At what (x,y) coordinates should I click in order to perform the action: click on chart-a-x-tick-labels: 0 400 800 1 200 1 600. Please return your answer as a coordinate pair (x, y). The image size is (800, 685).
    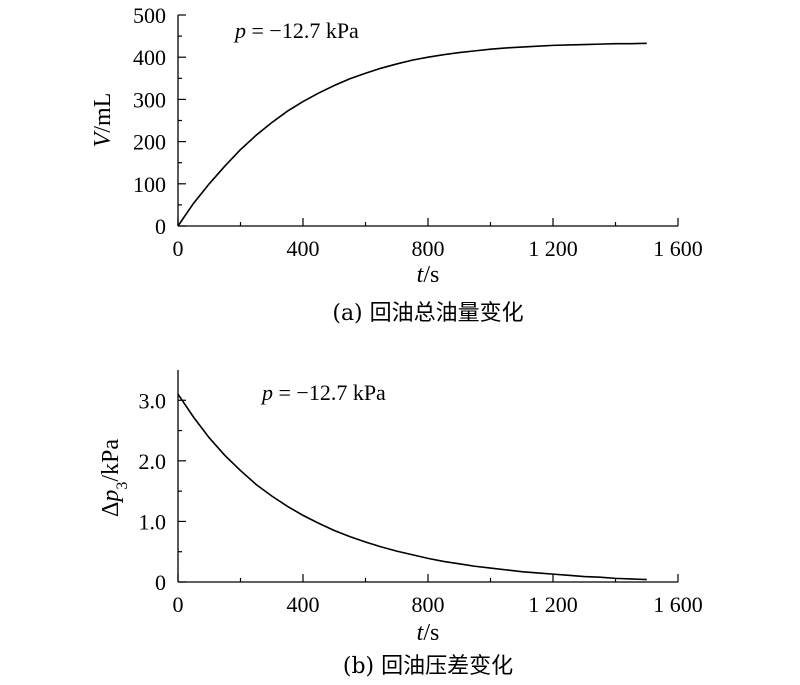
    Looking at the image, I should click on (438, 248).